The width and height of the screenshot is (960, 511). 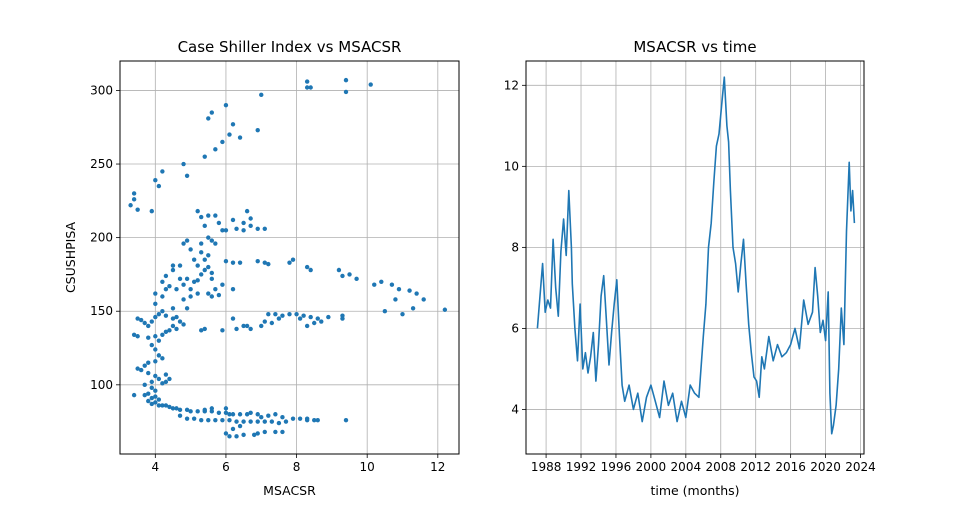 I want to click on x-tick-label: 6, so click(x=226, y=467).